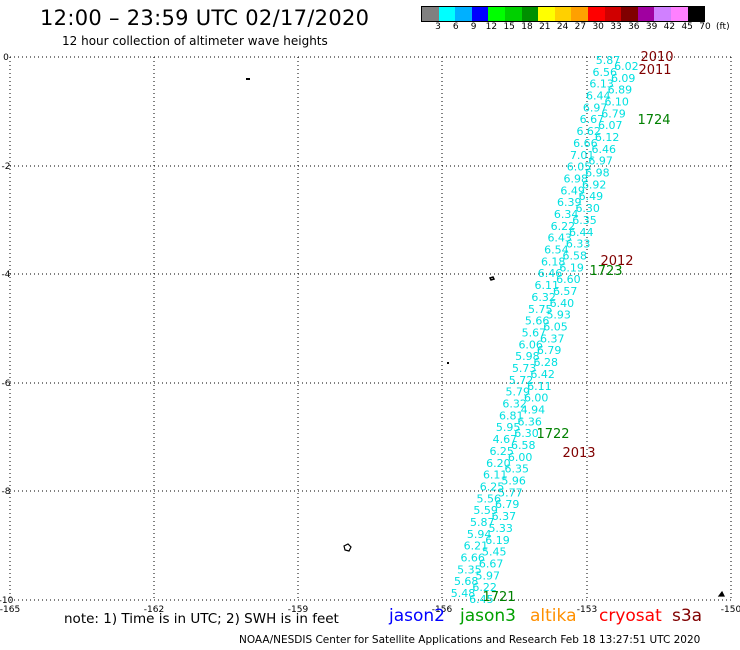  Describe the element at coordinates (511, 415) in the screenshot. I see `wave-height-value: 6.81` at that location.